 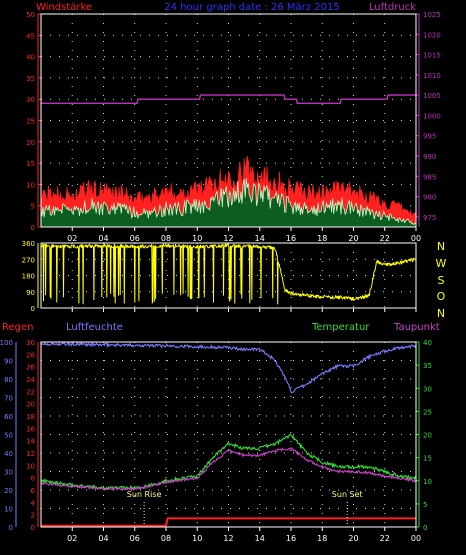 What do you see at coordinates (30, 405) in the screenshot?
I see `rain-tick-label: 20` at bounding box center [30, 405].